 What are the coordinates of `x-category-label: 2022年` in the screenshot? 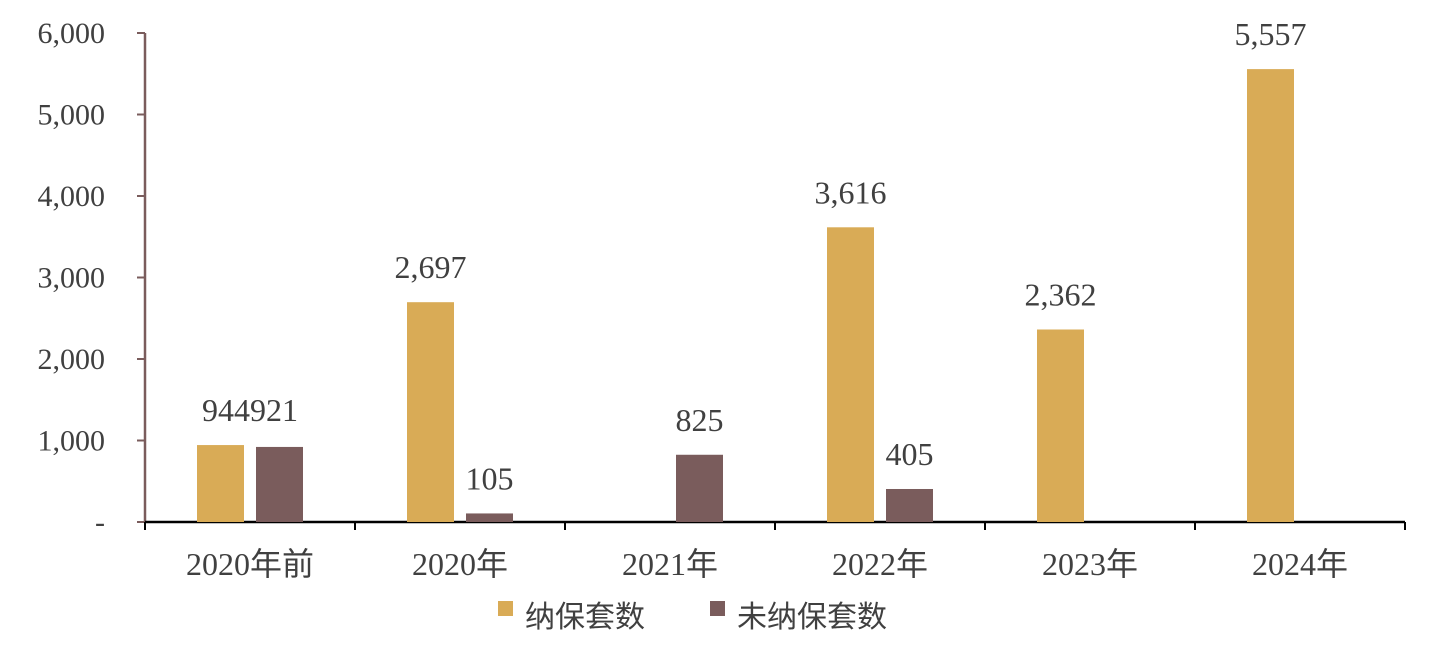 It's located at (880, 564).